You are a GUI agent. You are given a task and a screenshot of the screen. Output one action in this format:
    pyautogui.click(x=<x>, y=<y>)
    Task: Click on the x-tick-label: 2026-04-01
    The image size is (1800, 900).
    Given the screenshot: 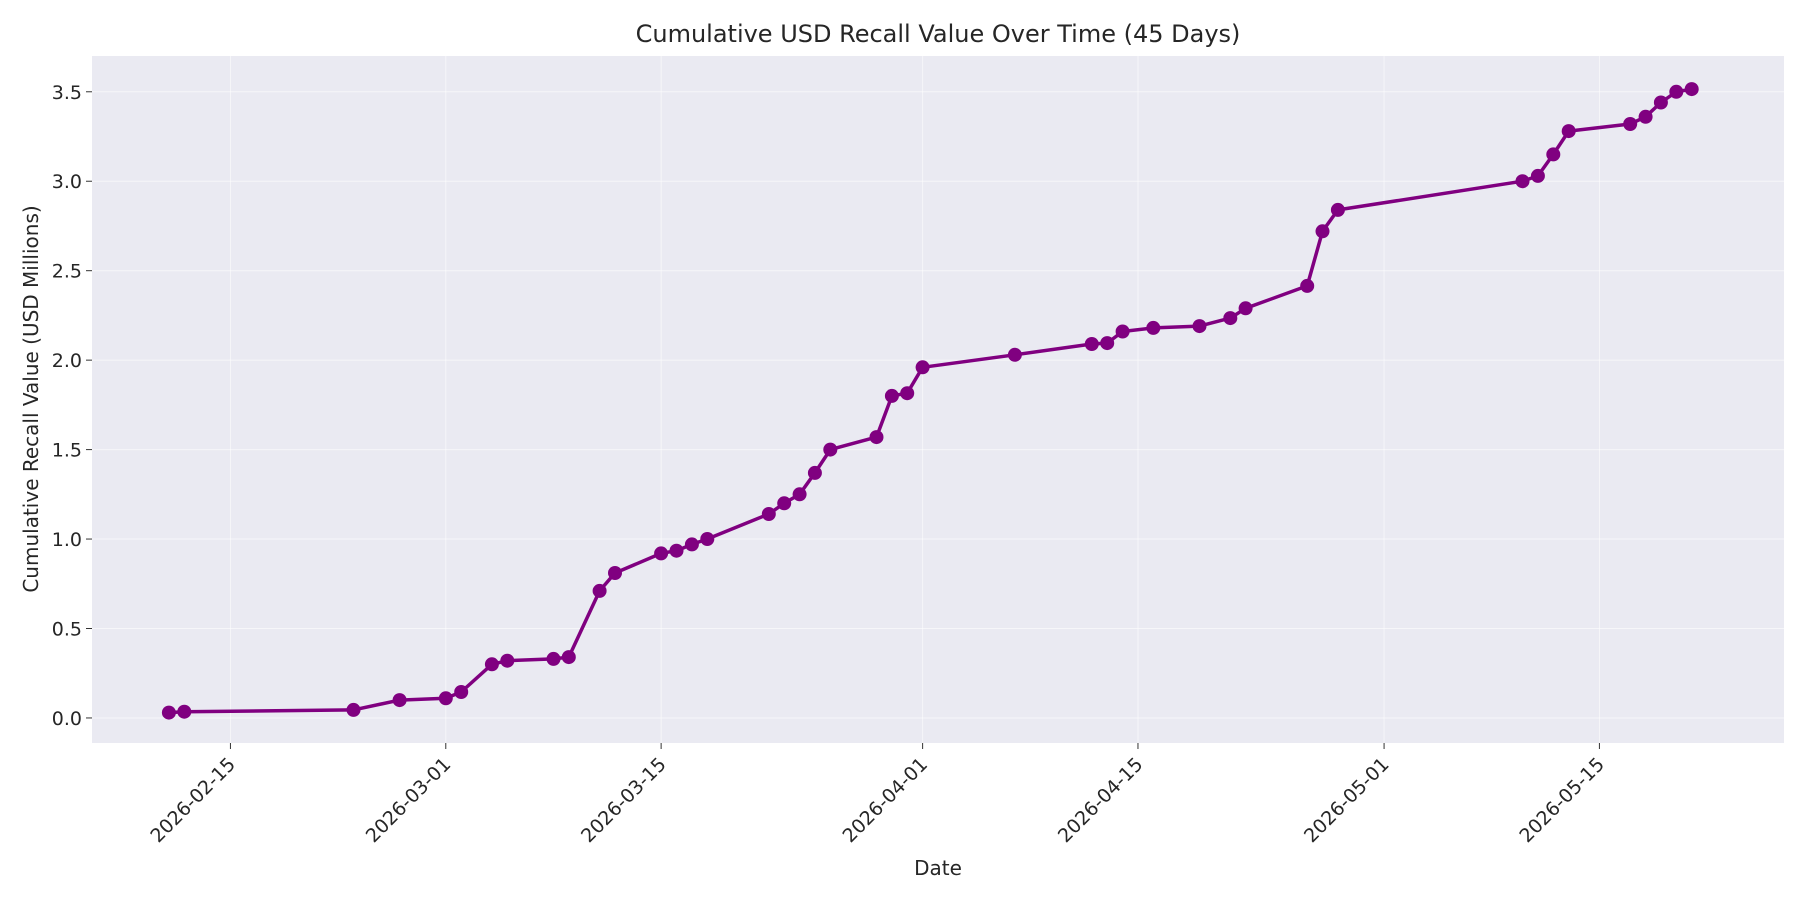 What is the action you would take?
    pyautogui.click(x=886, y=800)
    